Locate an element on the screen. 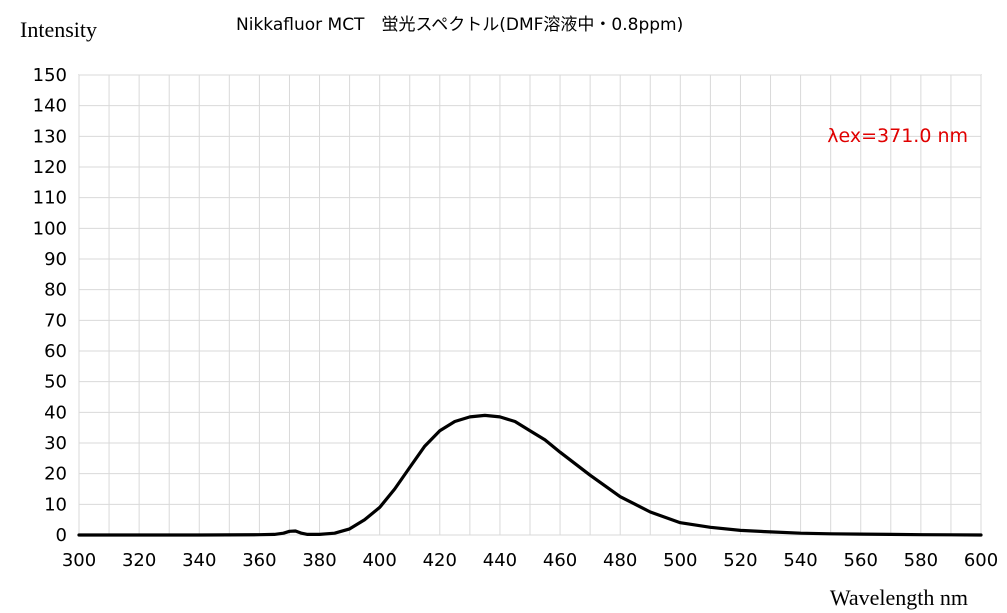 This screenshot has width=1007, height=613. y-tick-label: 90 is located at coordinates (55, 259).